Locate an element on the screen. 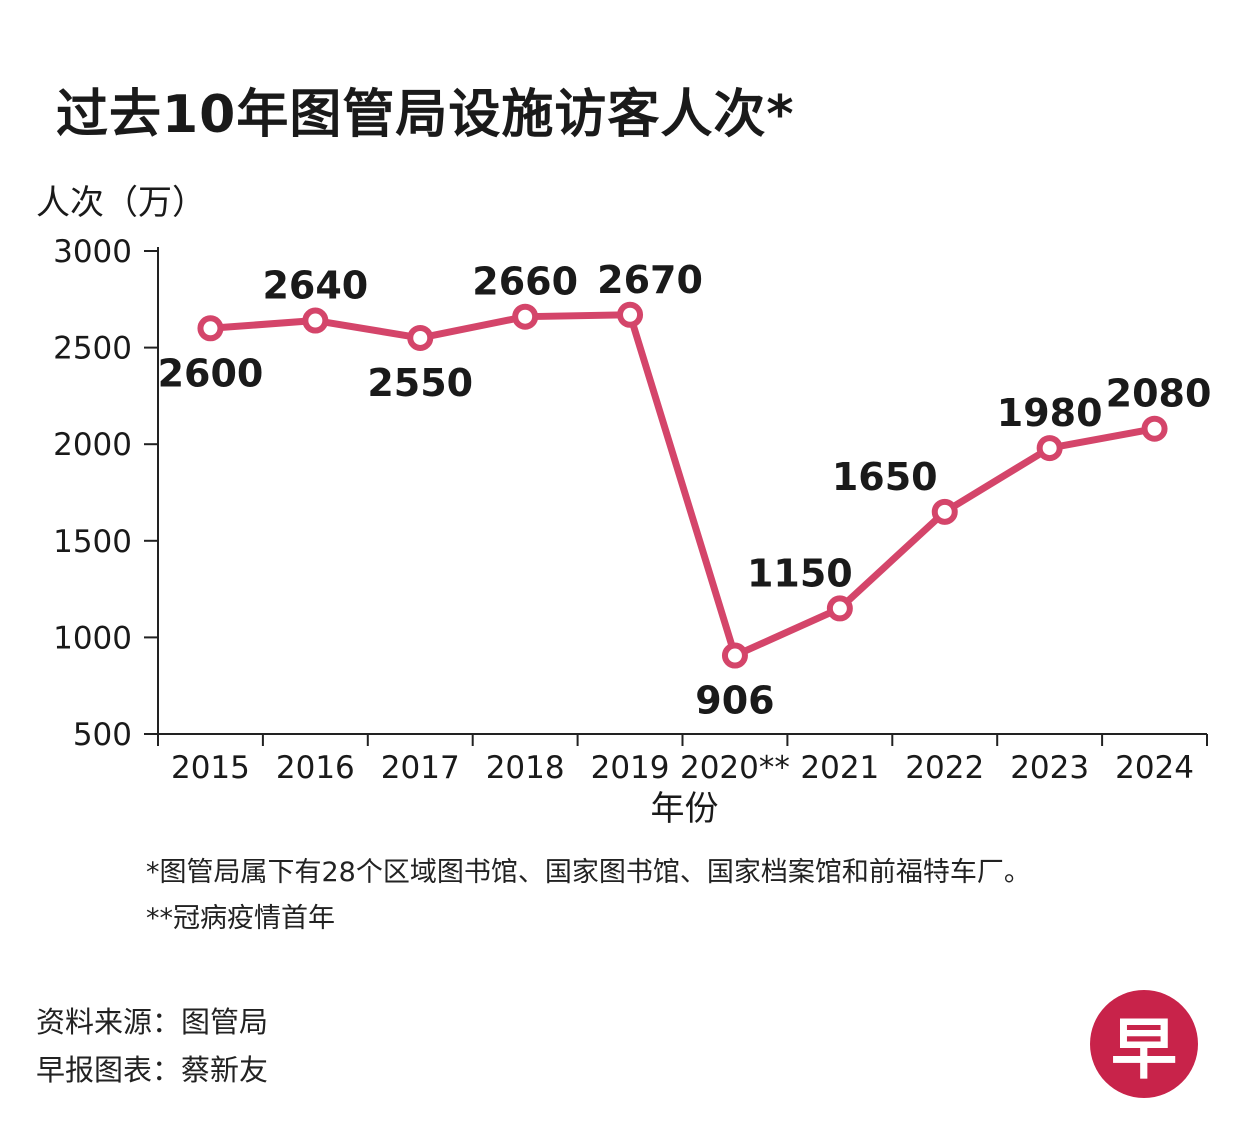 The width and height of the screenshot is (1247, 1146). data-label: 2080 is located at coordinates (1159, 394).